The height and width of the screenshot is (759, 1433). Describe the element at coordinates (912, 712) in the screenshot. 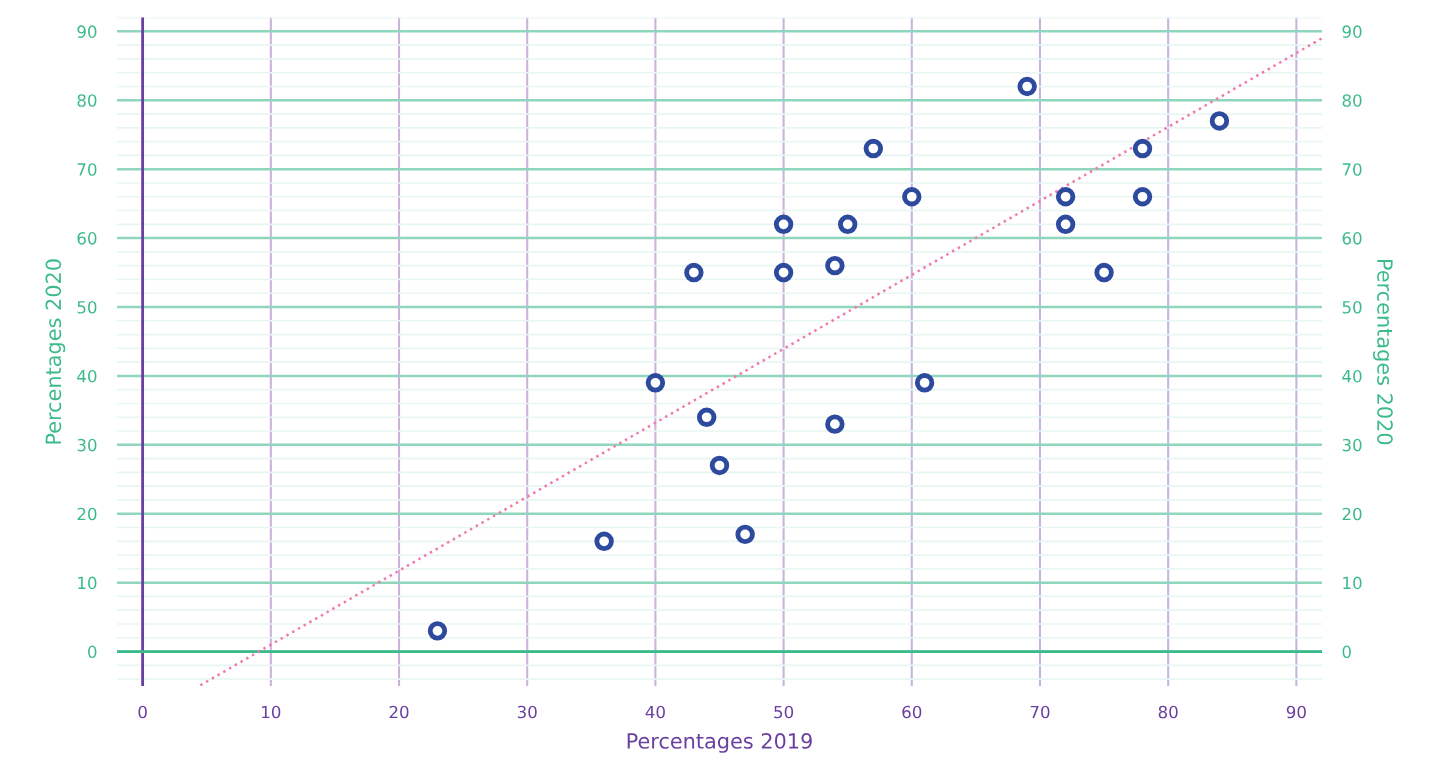

I see `x-tick-label: 60` at that location.